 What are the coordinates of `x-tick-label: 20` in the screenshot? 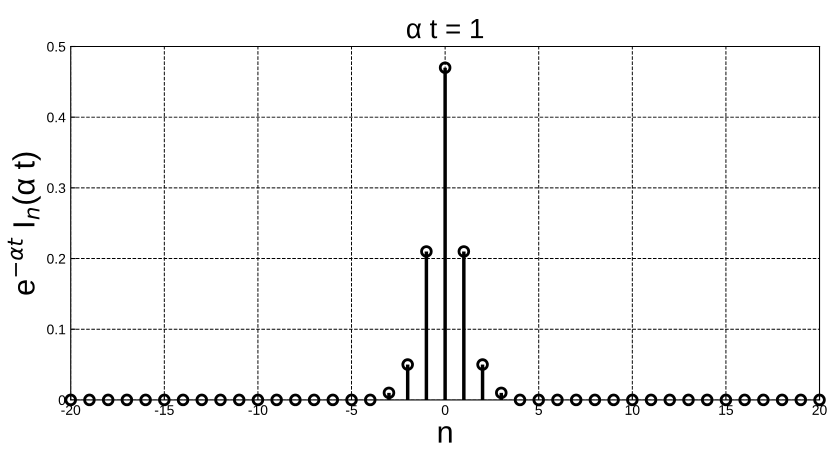 It's located at (819, 410).